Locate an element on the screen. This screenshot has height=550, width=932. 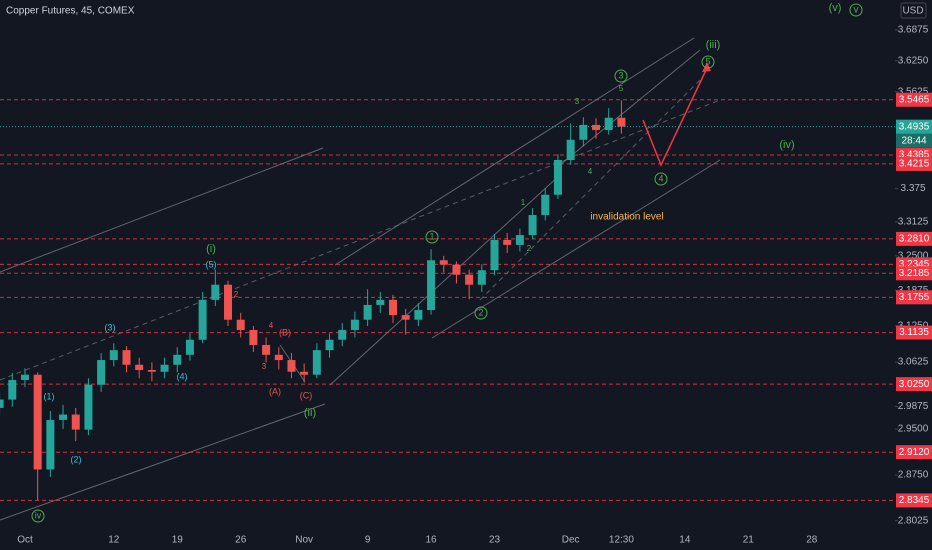
y-tick-label: 3.5625 is located at coordinates (913, 91).